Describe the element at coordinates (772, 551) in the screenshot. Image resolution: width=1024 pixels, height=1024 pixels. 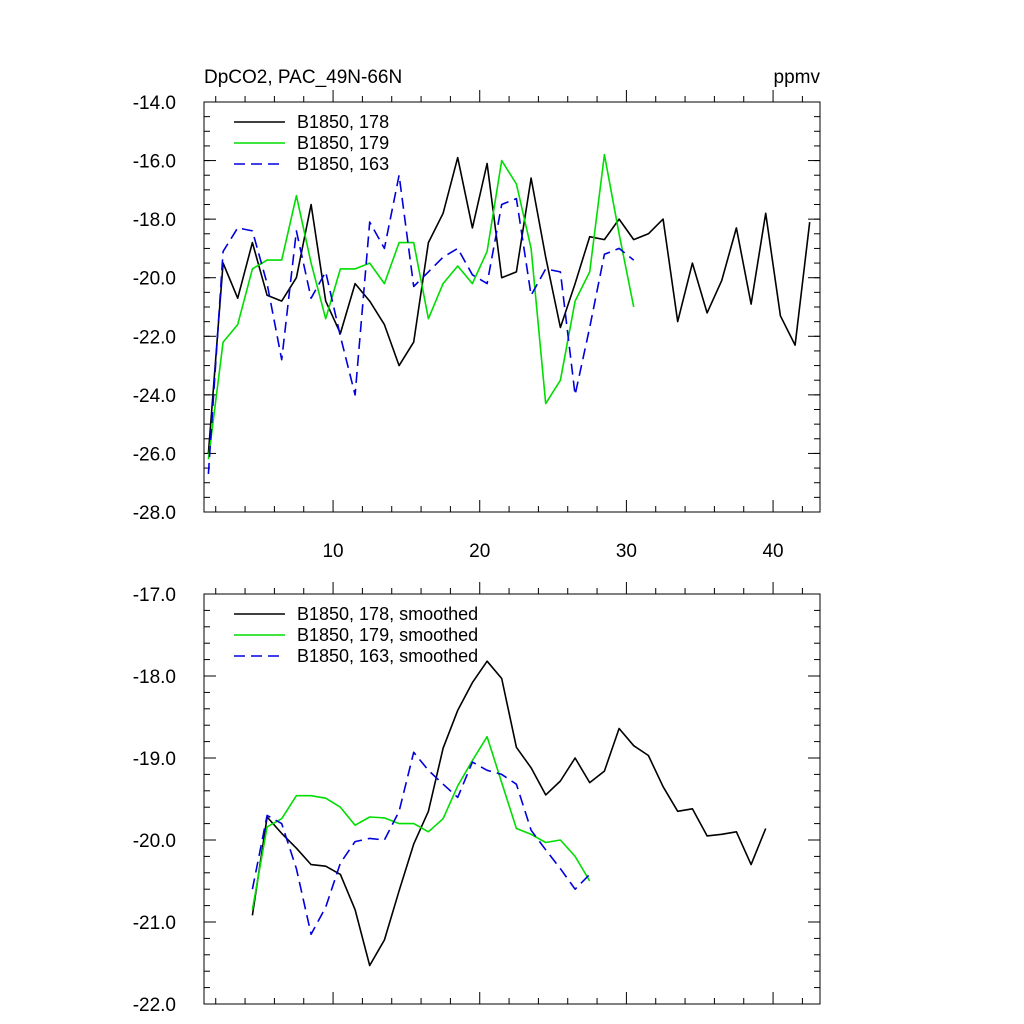
I see `x-tick-label: 40` at that location.